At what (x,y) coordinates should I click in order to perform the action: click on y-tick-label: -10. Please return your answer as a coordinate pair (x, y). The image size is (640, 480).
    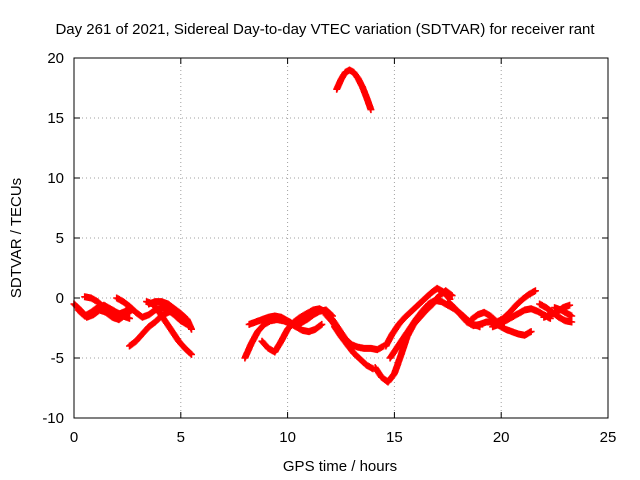
    Looking at the image, I should click on (53, 418).